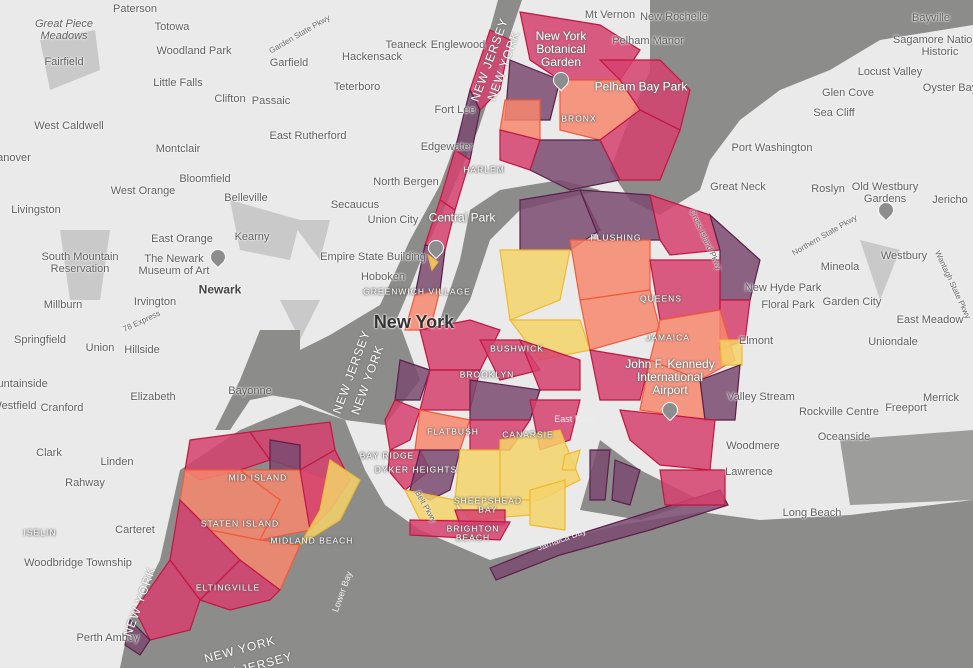  What do you see at coordinates (904, 255) in the screenshot?
I see `map-label: Westbury` at bounding box center [904, 255].